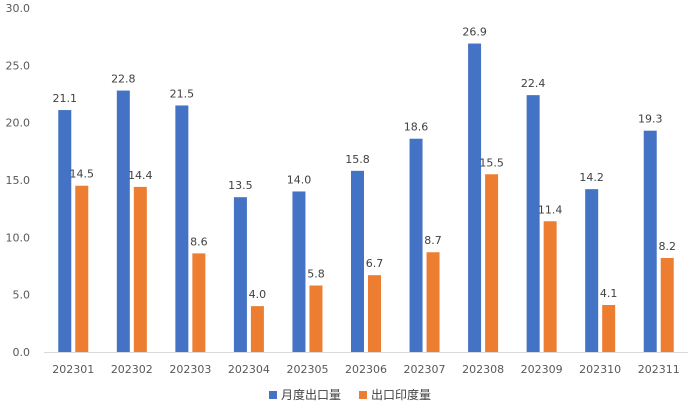 The height and width of the screenshot is (416, 700). What do you see at coordinates (311, 394) in the screenshot?
I see `legend-label: 月度出口量` at bounding box center [311, 394].